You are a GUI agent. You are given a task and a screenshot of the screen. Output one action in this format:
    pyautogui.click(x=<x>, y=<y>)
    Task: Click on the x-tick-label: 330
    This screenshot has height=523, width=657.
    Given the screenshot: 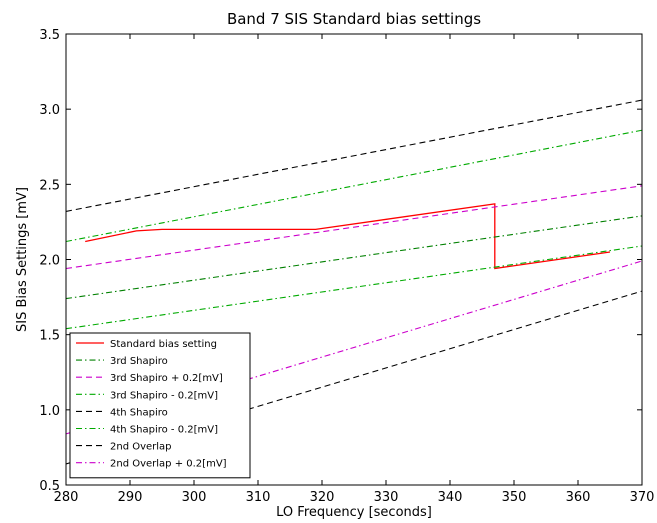 What is the action you would take?
    pyautogui.click(x=386, y=497)
    